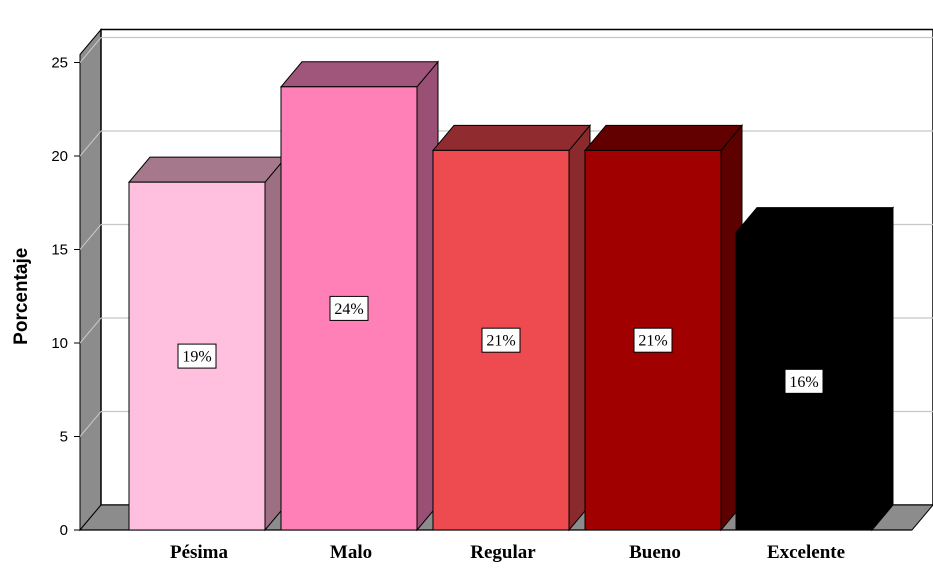 This screenshot has height=568, width=933. I want to click on y-tick-label: 20, so click(59, 156).